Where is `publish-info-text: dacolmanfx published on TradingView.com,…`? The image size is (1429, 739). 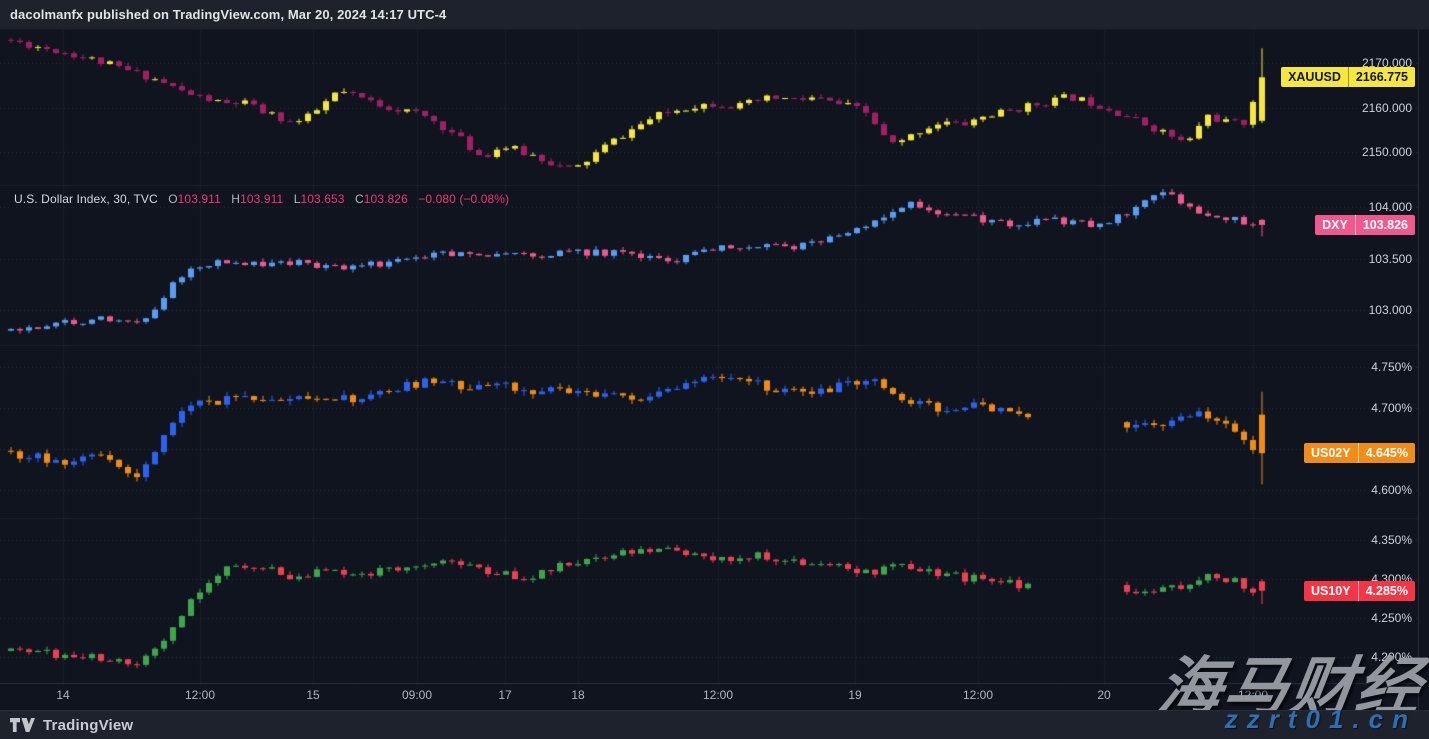 publish-info-text: dacolmanfx published on TradingView.com,… is located at coordinates (228, 14).